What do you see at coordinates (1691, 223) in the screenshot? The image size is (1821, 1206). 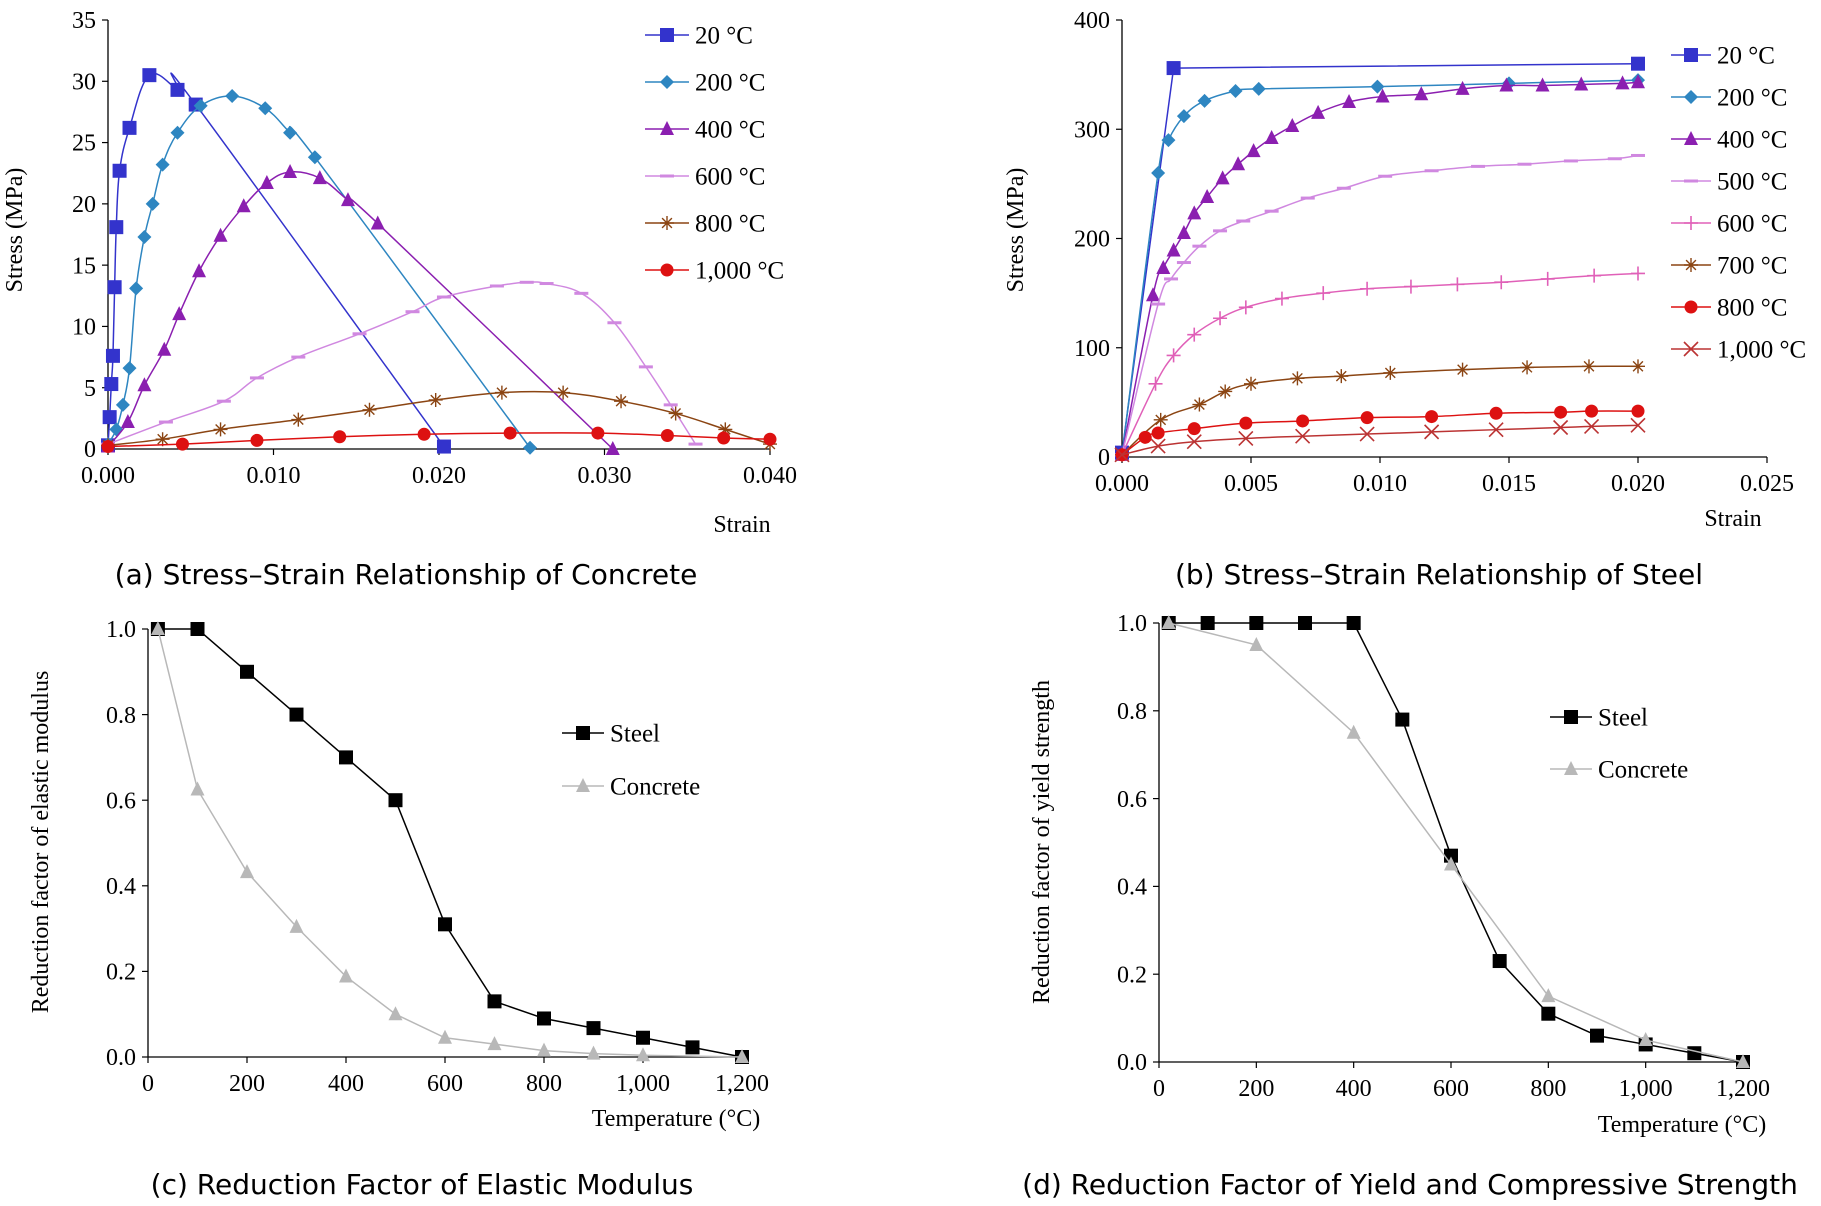 I see `chart-b-legend-marker` at bounding box center [1691, 223].